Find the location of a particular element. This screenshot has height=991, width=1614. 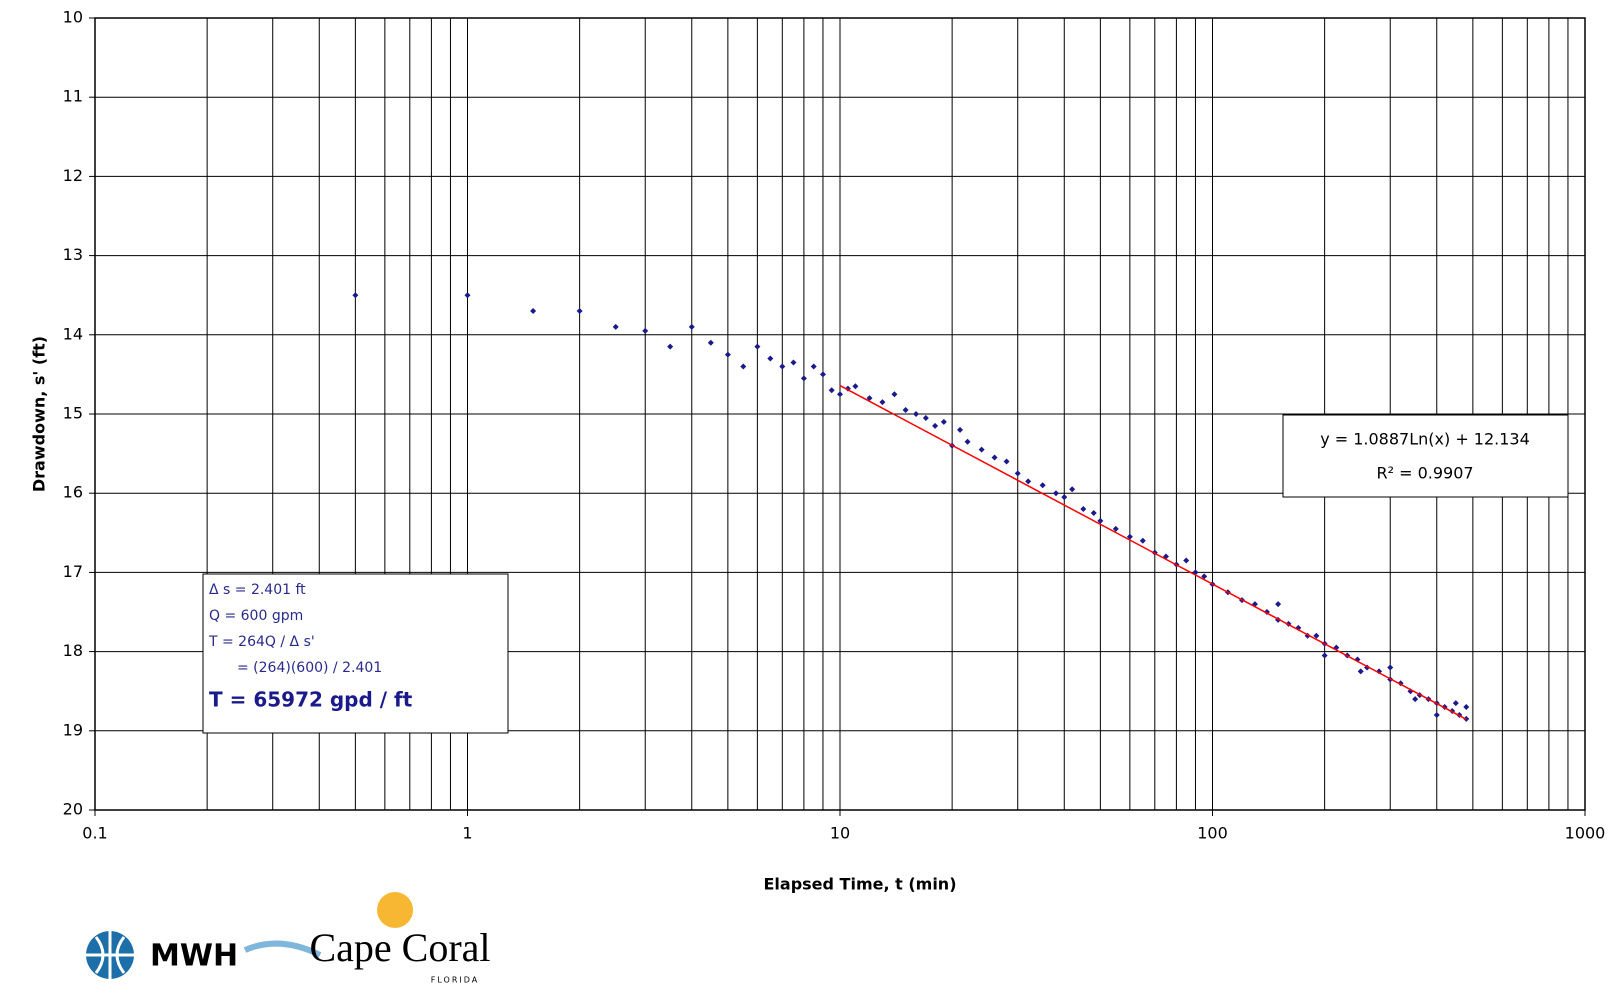

logo-sun is located at coordinates (395, 910).